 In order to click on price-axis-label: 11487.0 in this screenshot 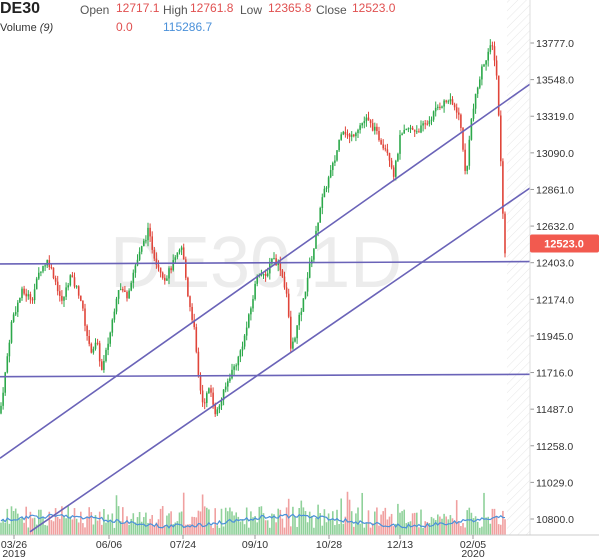, I will do `click(554, 410)`.